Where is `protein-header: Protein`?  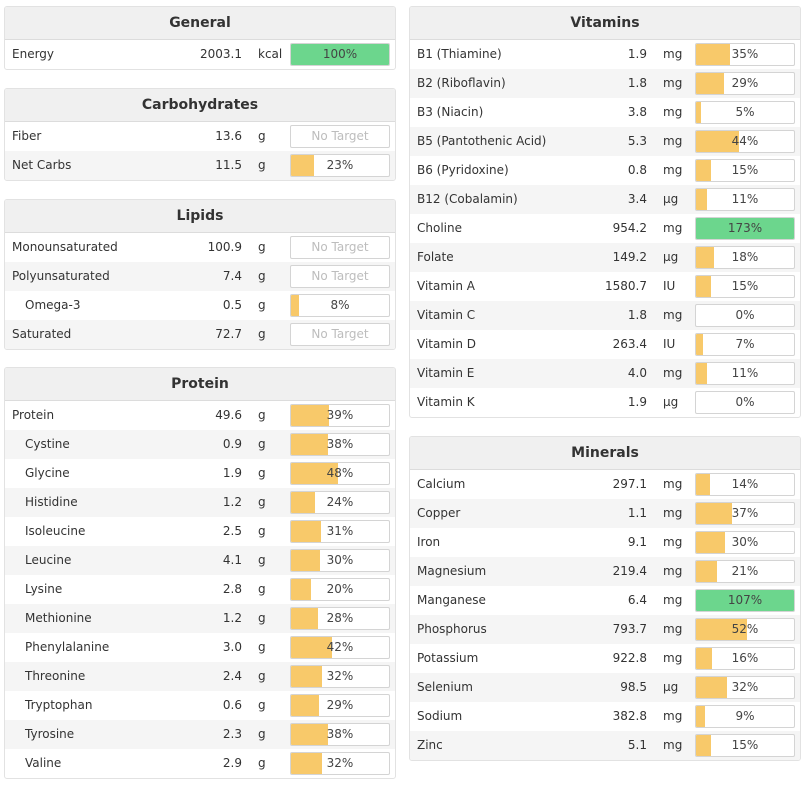 protein-header: Protein is located at coordinates (200, 384).